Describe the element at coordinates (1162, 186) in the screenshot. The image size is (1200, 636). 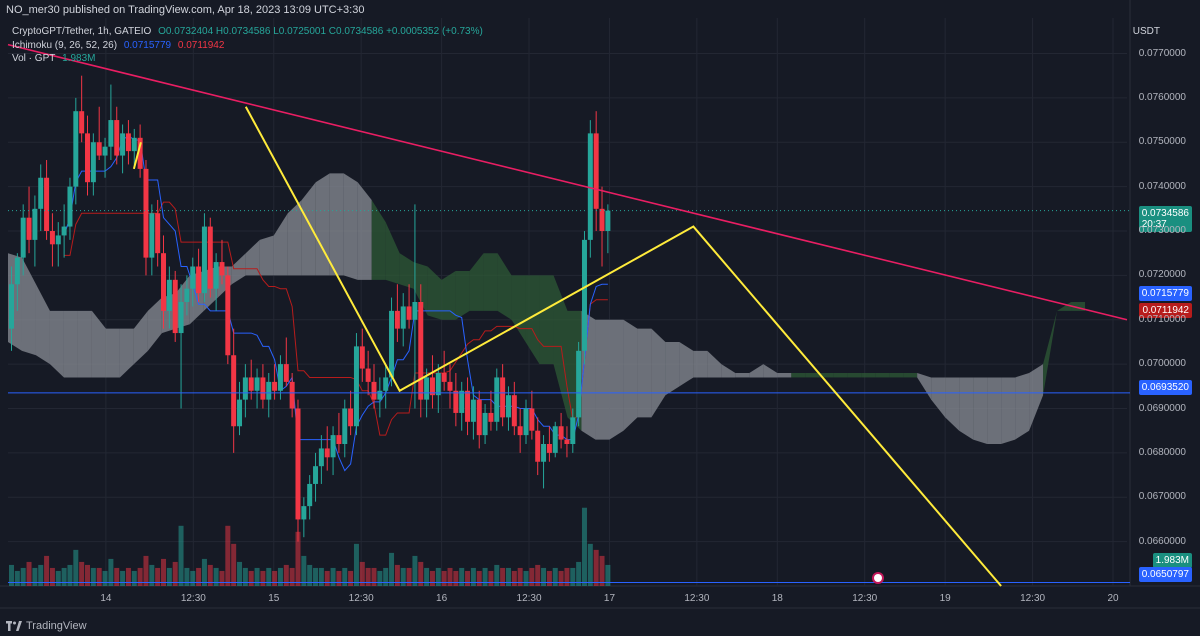
I see `y-tick-label: 0.0740000` at that location.